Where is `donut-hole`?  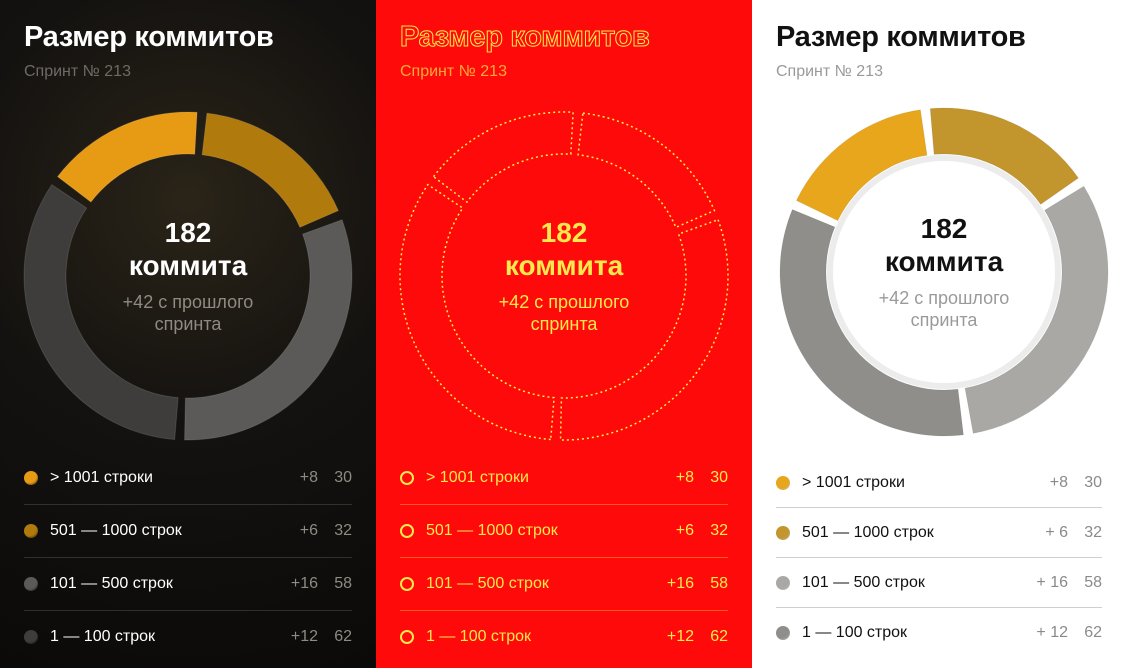 donut-hole is located at coordinates (944, 272).